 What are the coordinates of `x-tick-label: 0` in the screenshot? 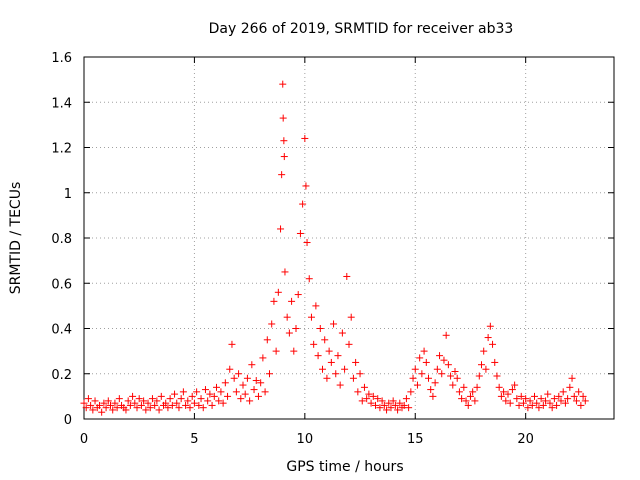 It's located at (84, 439).